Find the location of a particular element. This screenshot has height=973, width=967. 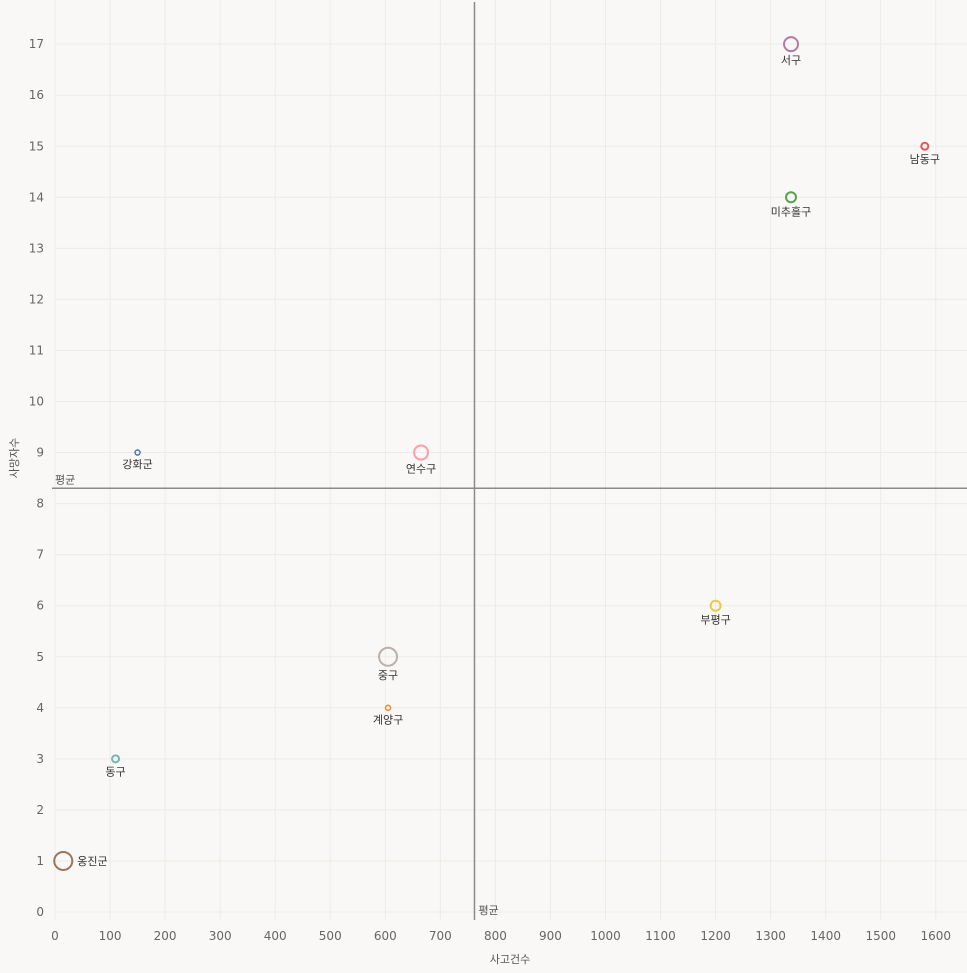

x-tick-label: 800 is located at coordinates (495, 936).